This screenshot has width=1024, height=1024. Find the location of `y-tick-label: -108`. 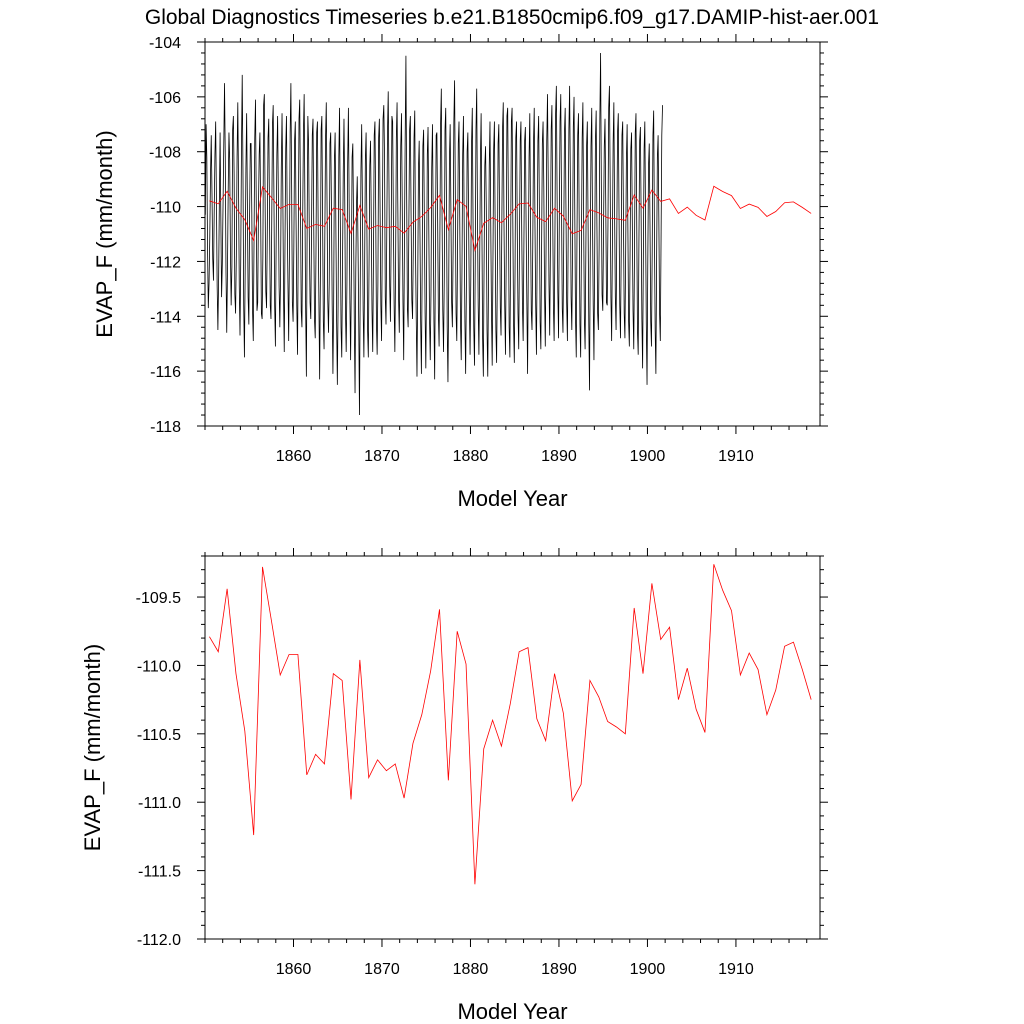

y-tick-label: -108 is located at coordinates (165, 153).